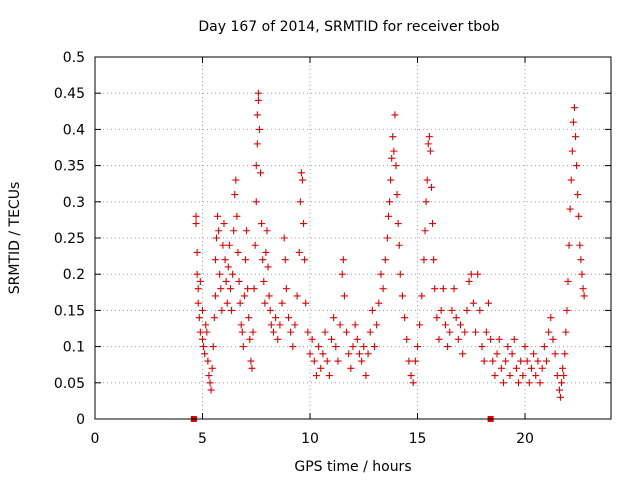 Image resolution: width=640 pixels, height=480 pixels. I want to click on x-tick-label: 10, so click(310, 439).